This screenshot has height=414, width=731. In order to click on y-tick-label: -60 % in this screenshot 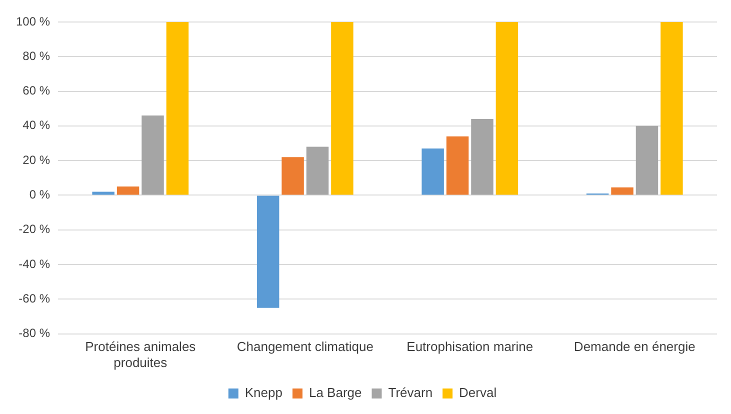, I will do `click(34, 298)`.